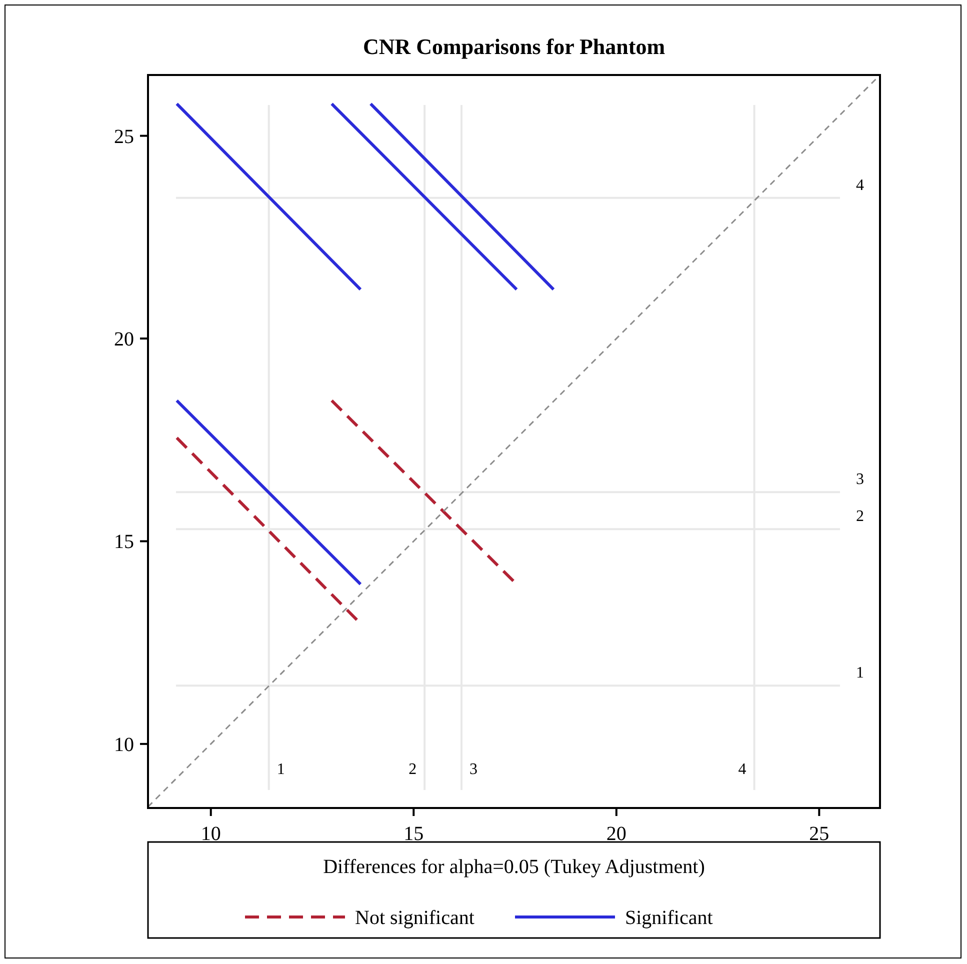 This screenshot has width=967, height=964. I want to click on legend-label: Not significant, so click(415, 918).